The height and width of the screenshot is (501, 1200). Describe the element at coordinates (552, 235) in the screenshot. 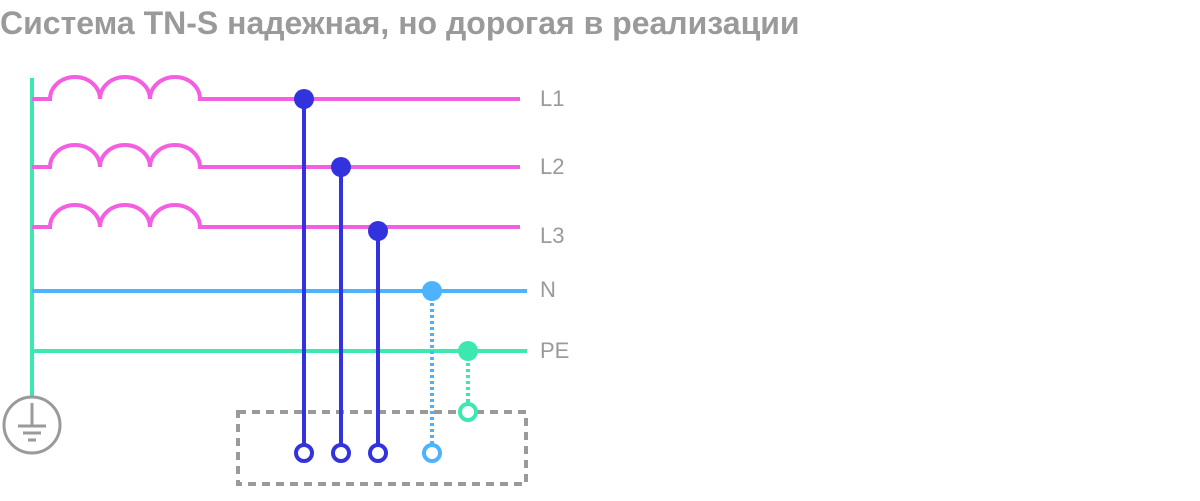

I see `line-label: L3` at that location.